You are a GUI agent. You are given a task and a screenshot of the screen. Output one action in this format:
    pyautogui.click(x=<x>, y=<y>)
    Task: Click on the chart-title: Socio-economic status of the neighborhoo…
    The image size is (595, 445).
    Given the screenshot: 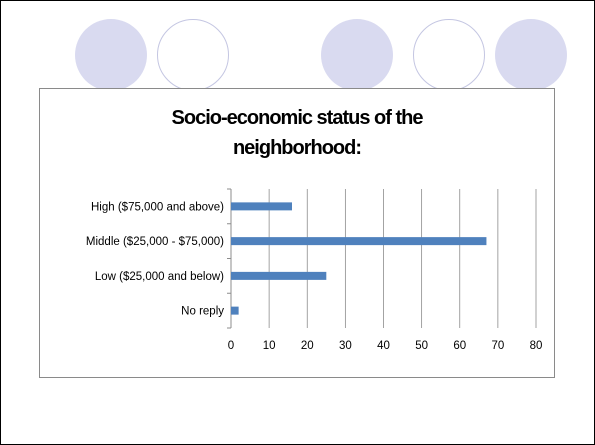 What is the action you would take?
    pyautogui.click(x=297, y=133)
    